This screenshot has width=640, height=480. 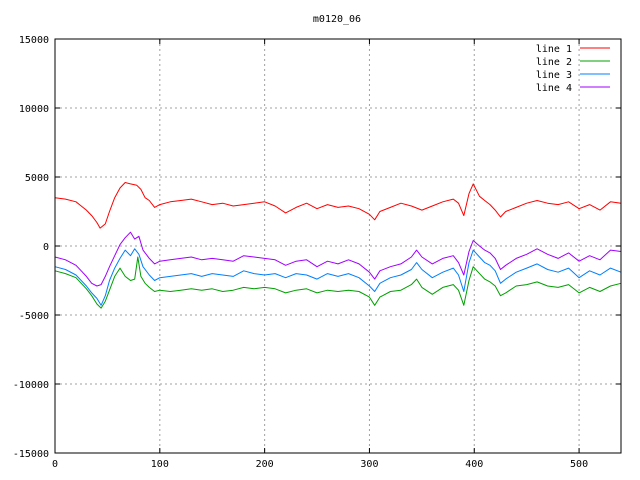 What do you see at coordinates (554, 49) in the screenshot?
I see `legend-label-1: line 1` at bounding box center [554, 49].